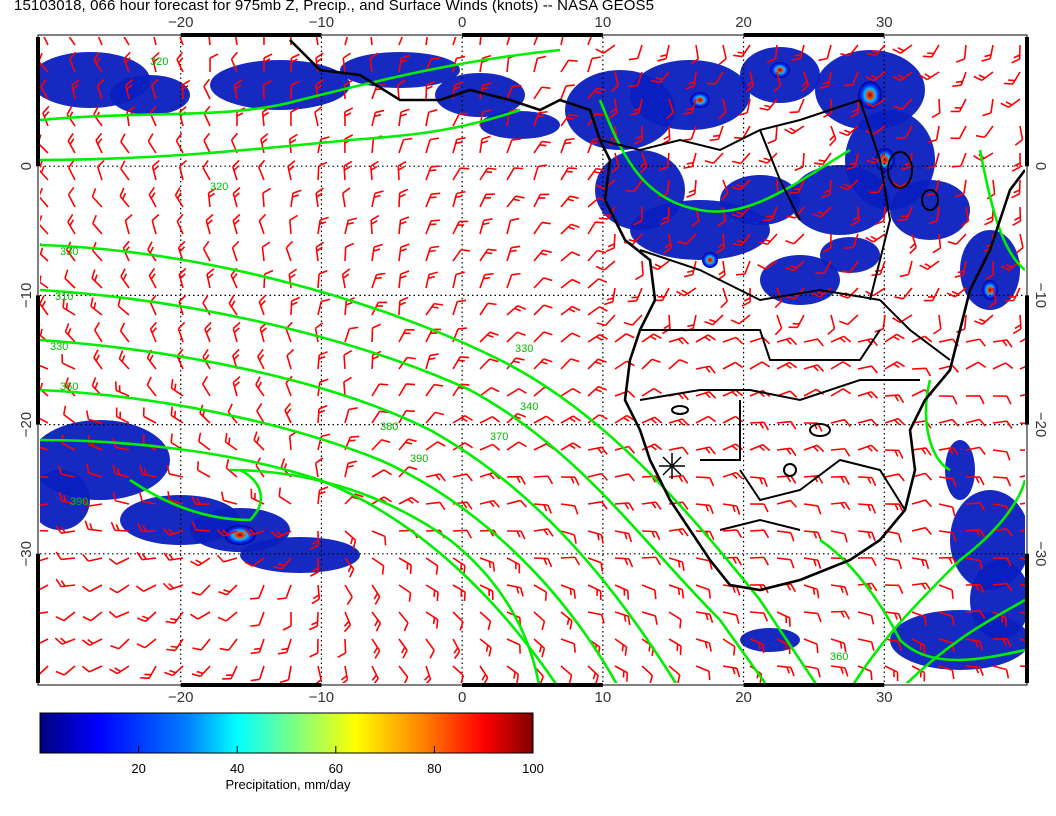 The image size is (1056, 816). I want to click on colorbar-tick-label: 40, so click(237, 768).